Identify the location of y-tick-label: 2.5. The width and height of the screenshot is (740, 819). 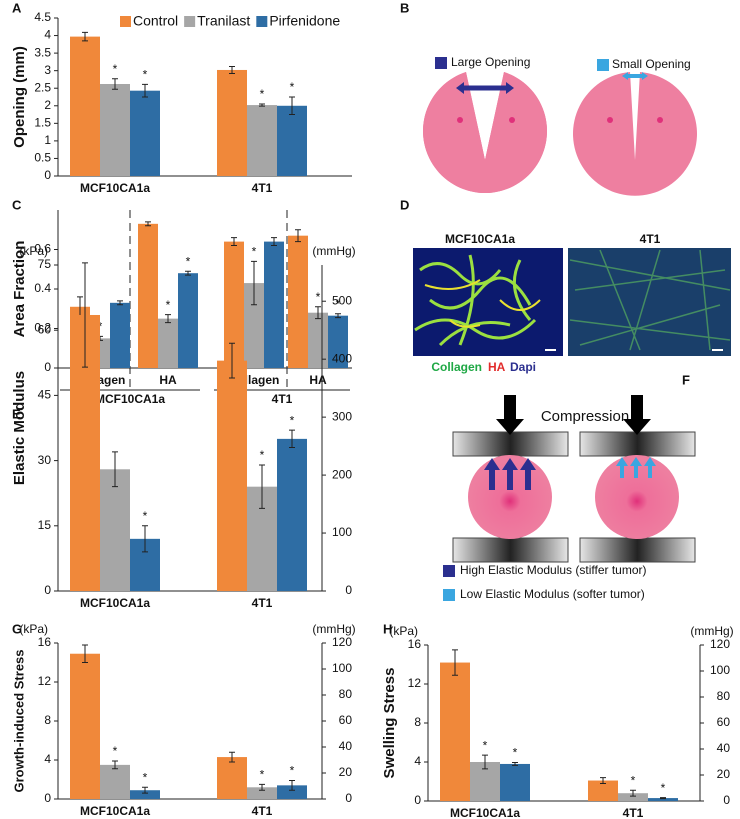
(42, 87).